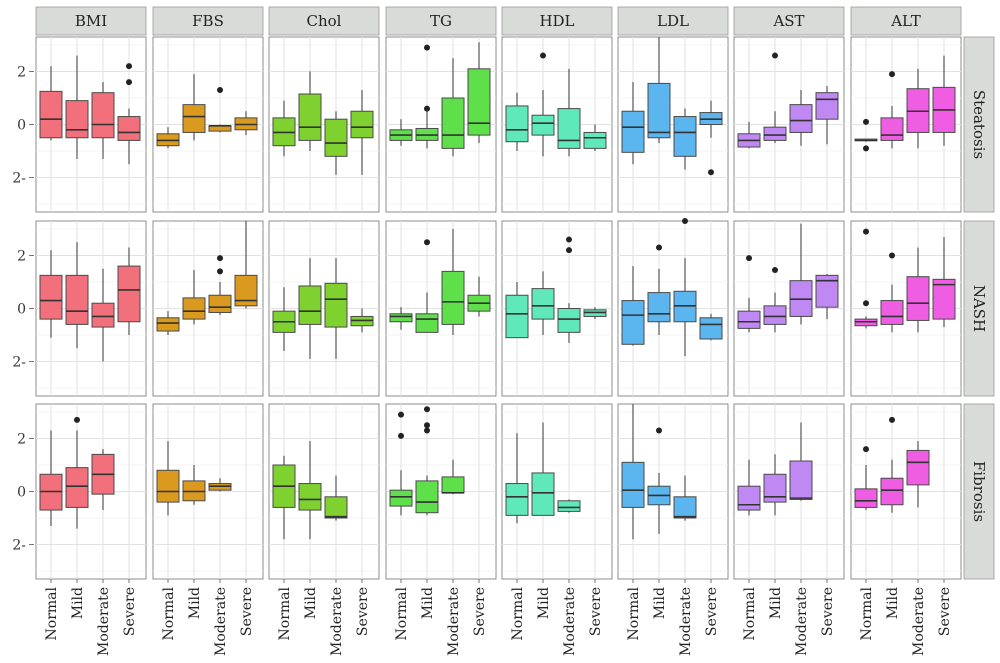  I want to click on box-fibrosis-alt-moderate, so click(918, 474).